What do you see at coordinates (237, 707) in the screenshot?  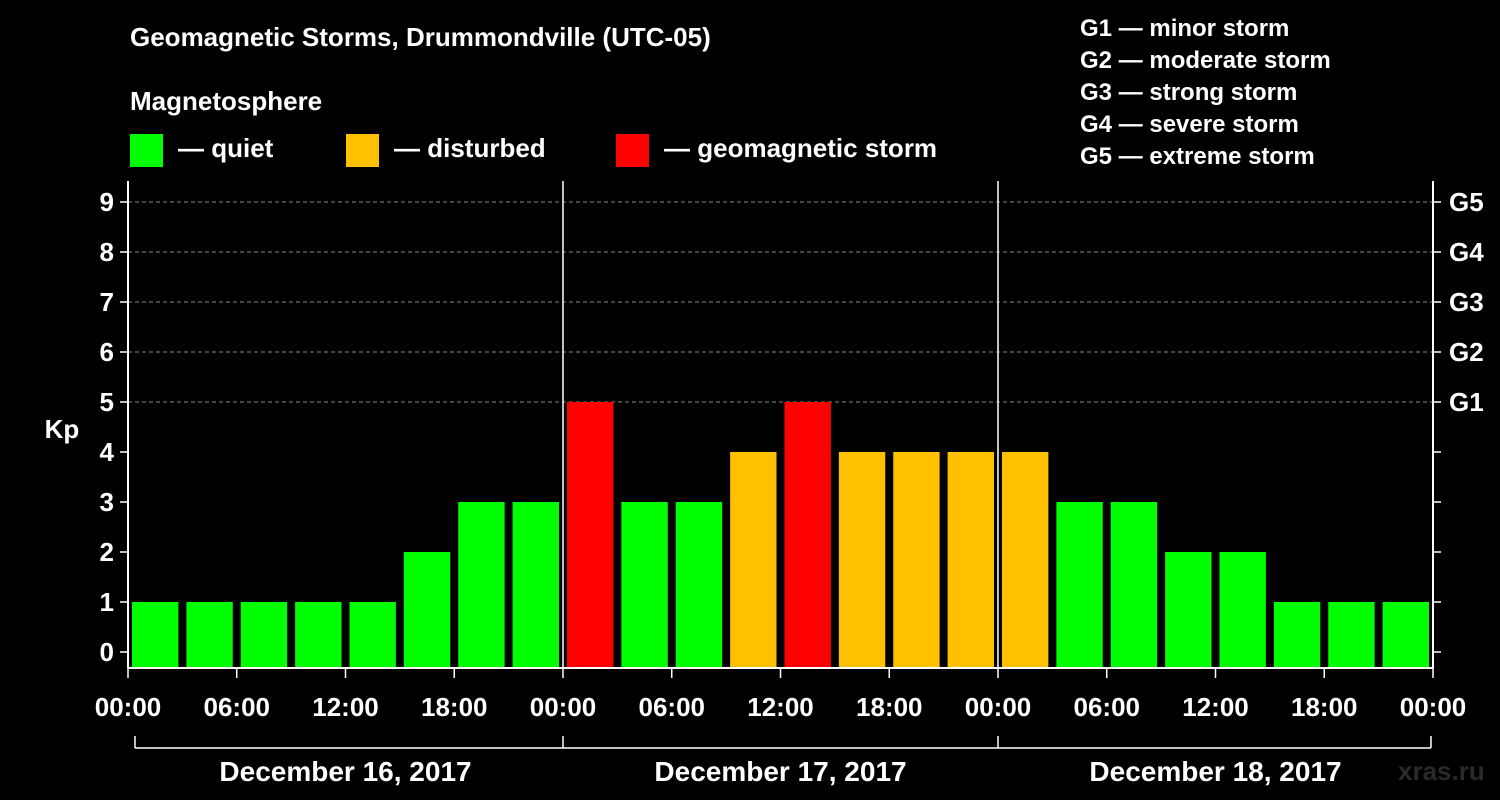 I see `x-tick-label-1: 06:00` at bounding box center [237, 707].